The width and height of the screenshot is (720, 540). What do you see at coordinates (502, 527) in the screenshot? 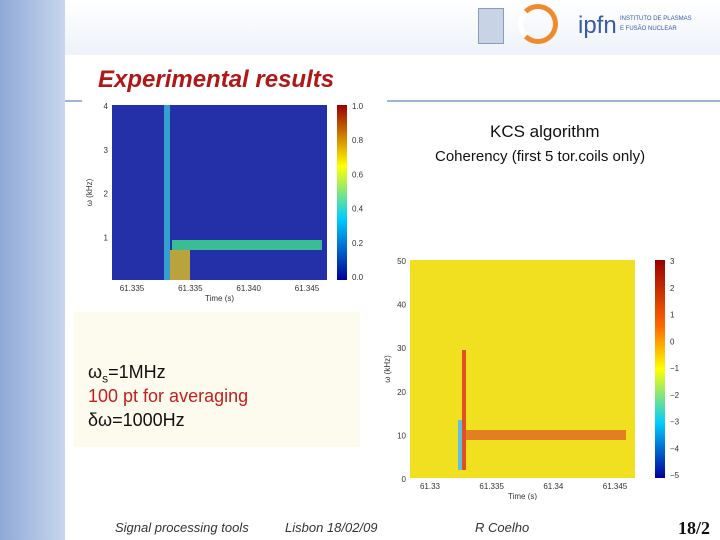
I see `footer-author: R Coelho` at bounding box center [502, 527].